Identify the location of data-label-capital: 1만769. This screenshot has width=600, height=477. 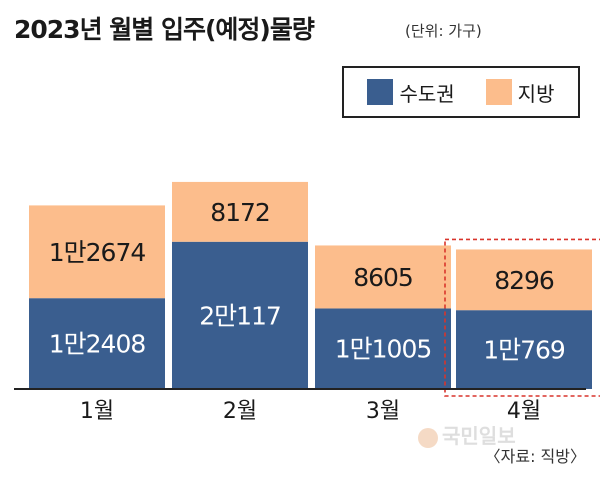
(524, 350).